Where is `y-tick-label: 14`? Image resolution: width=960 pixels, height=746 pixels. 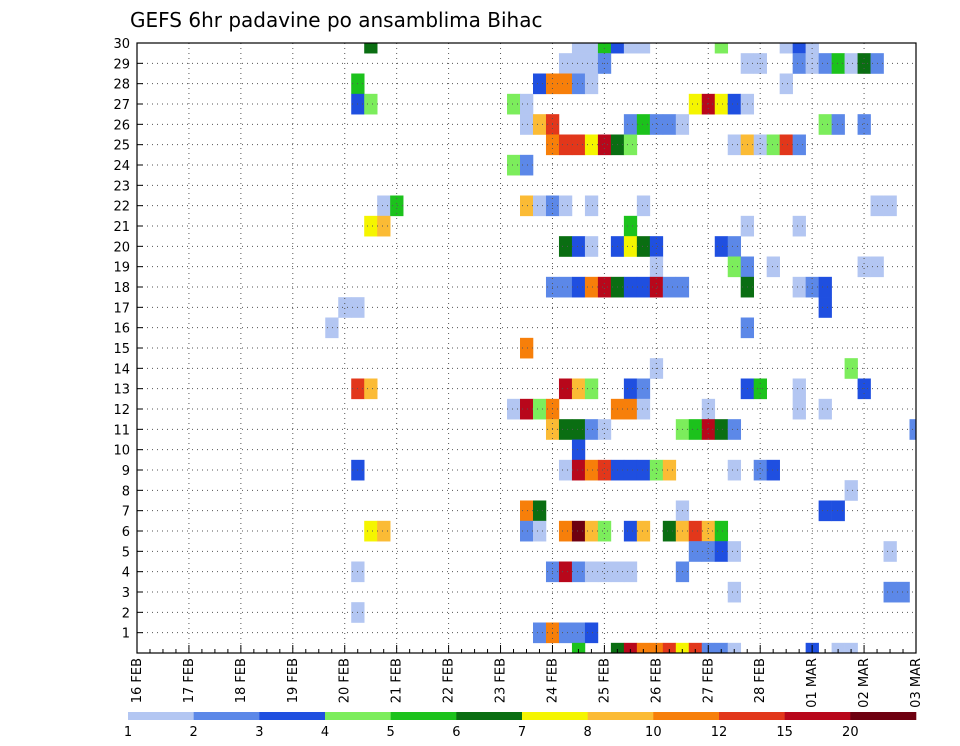
y-tick-label: 14 is located at coordinates (121, 369).